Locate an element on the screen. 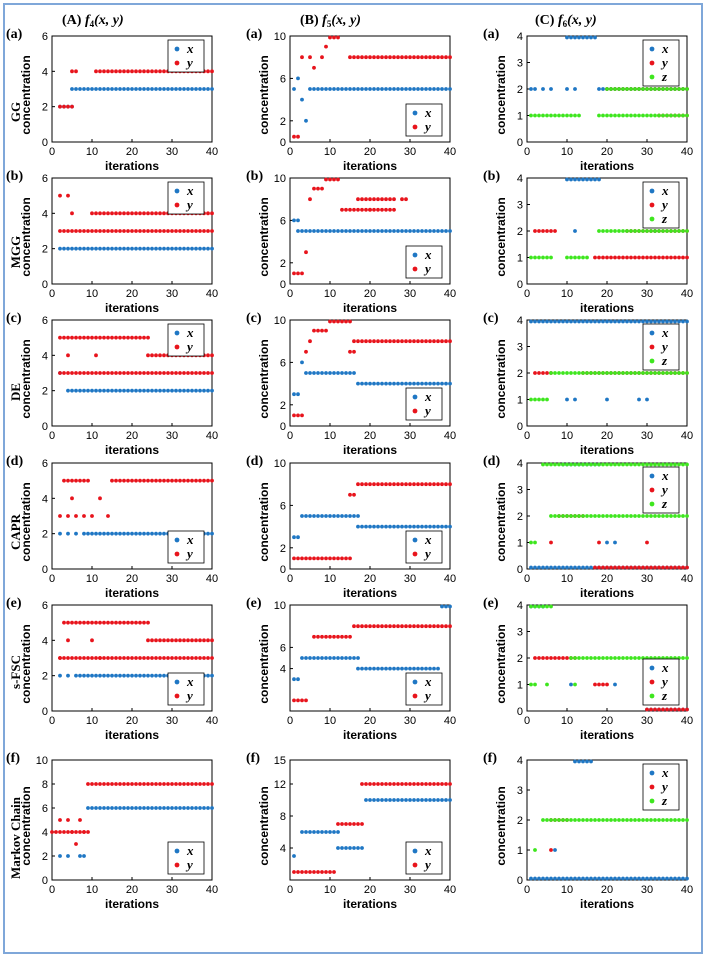 This screenshot has height=959, width=708. x-axis-label: iterations is located at coordinates (370, 593).